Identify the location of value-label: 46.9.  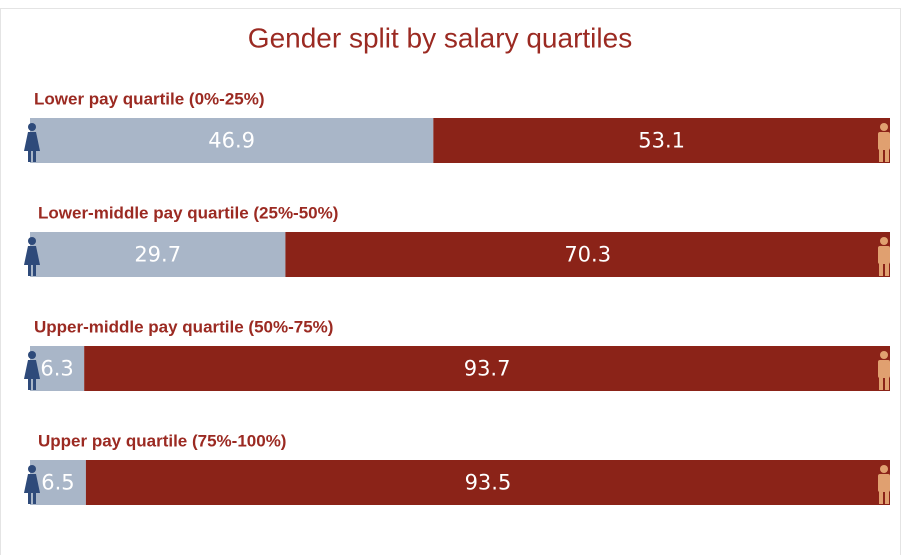
(231, 141).